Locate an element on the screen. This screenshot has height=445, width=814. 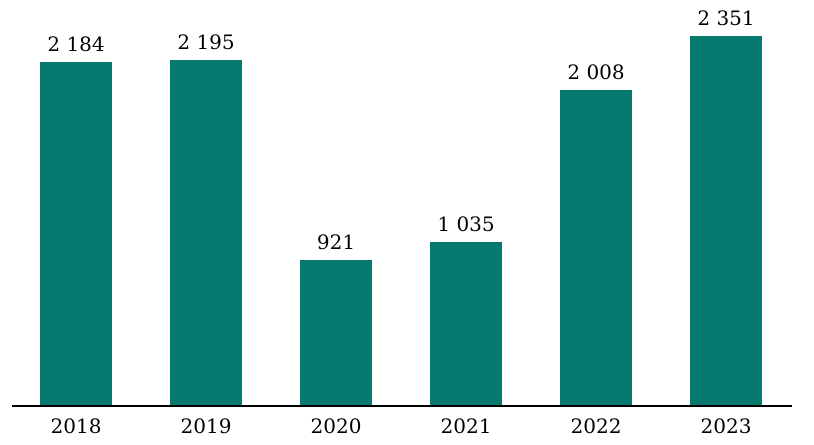
x-axis-tick-label: 2020 is located at coordinates (336, 426).